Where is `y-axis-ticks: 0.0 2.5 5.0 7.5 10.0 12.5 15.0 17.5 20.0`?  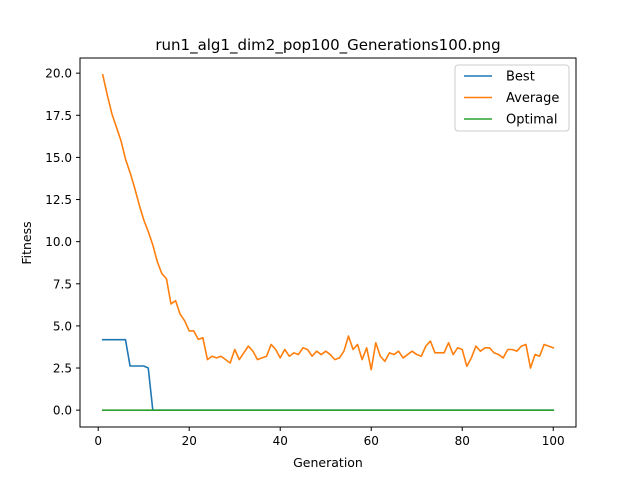 y-axis-ticks: 0.0 2.5 5.0 7.5 10.0 12.5 15.0 17.5 20.0 is located at coordinates (62, 242).